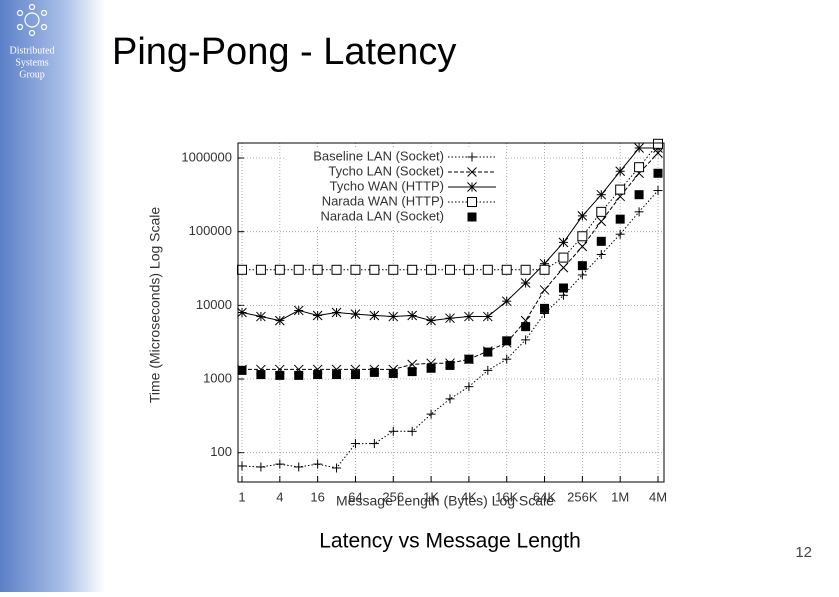  I want to click on logo-text: Group, so click(32, 74).